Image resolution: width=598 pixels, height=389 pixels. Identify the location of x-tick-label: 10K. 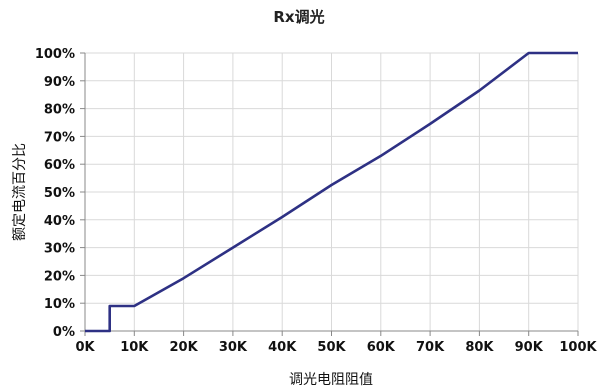
(134, 347).